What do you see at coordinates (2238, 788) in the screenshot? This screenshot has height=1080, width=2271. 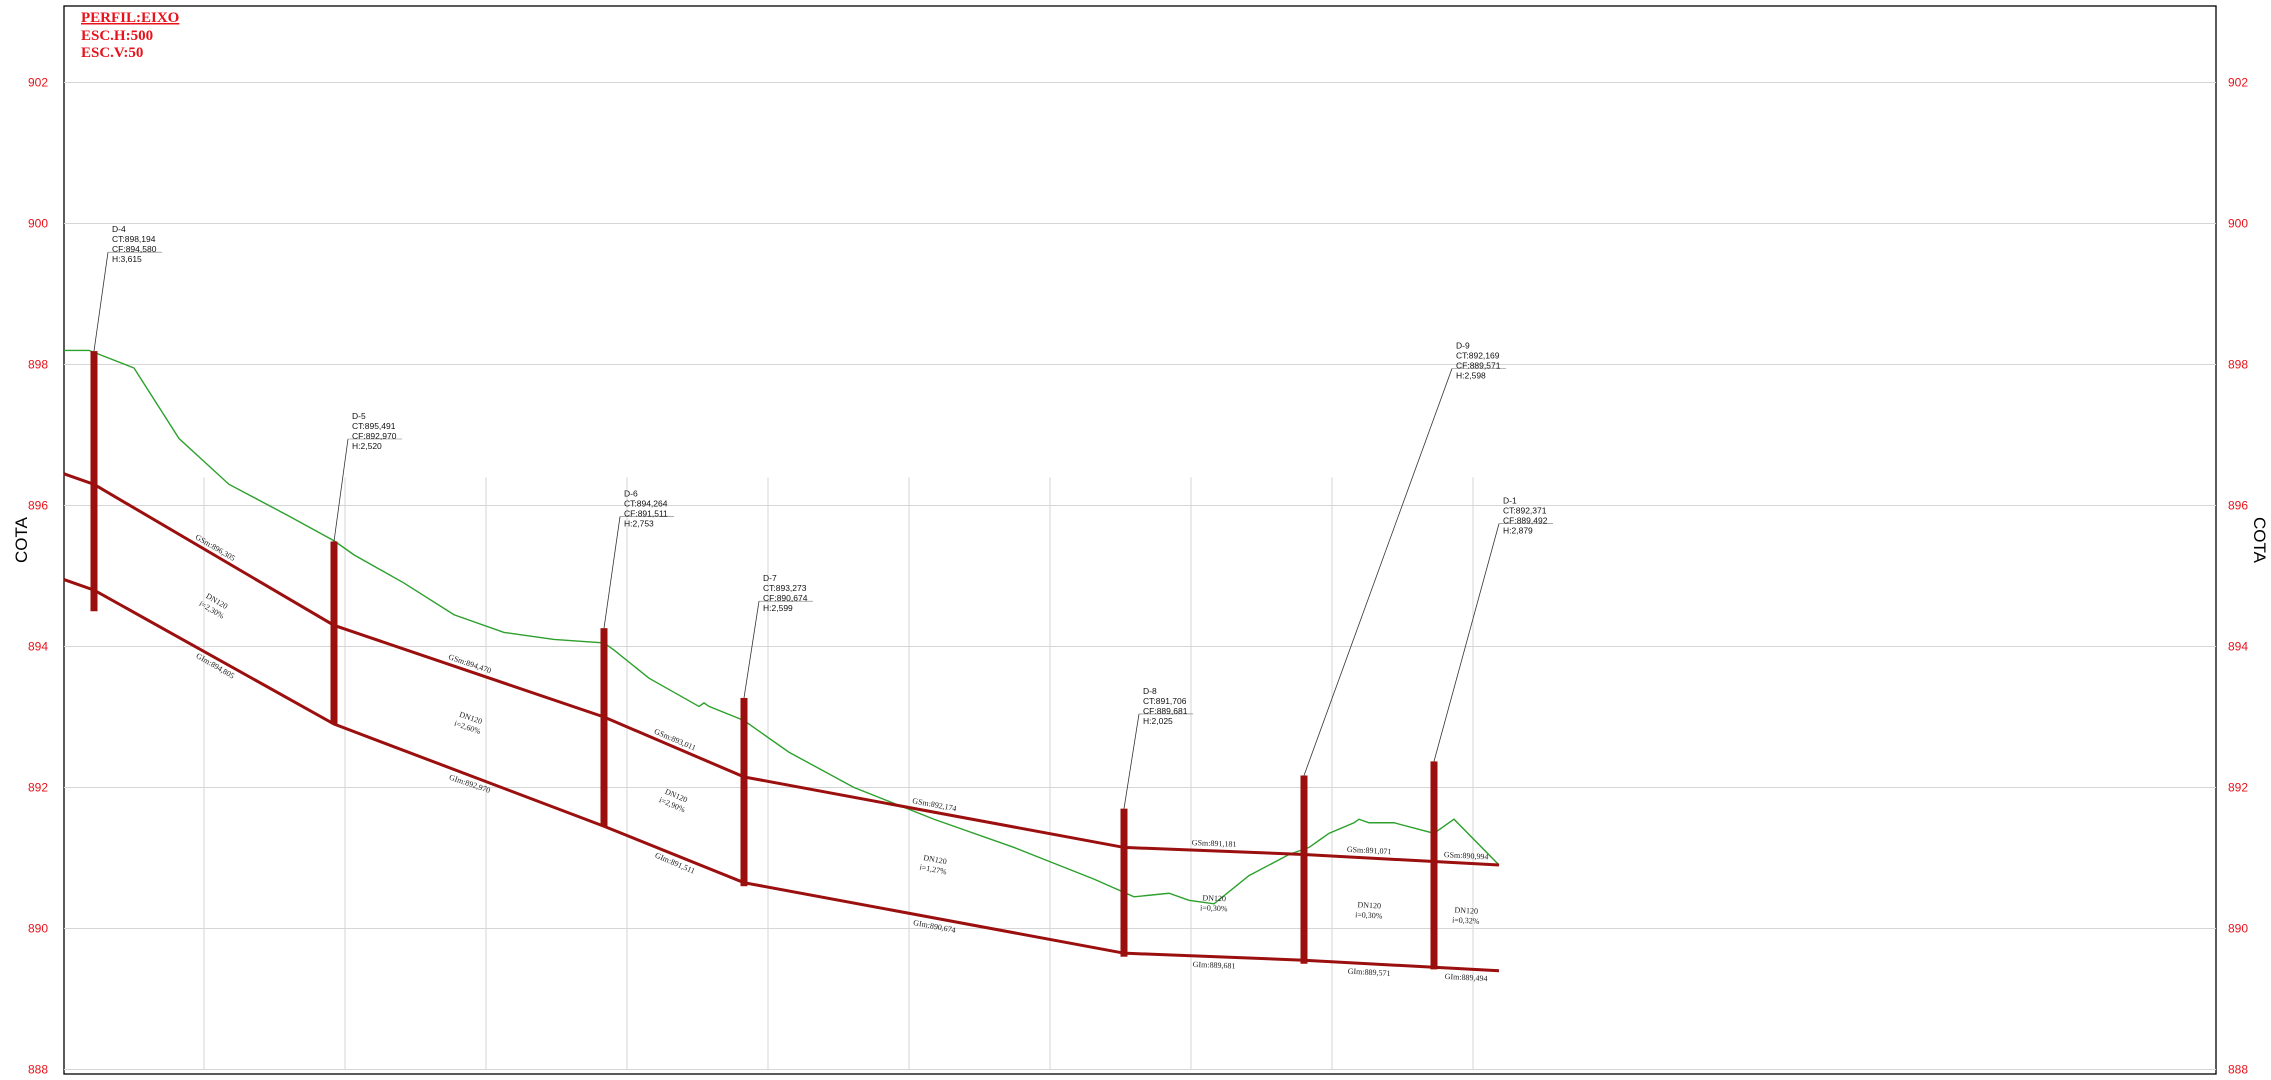 I see `tick-label-right: 892` at bounding box center [2238, 788].